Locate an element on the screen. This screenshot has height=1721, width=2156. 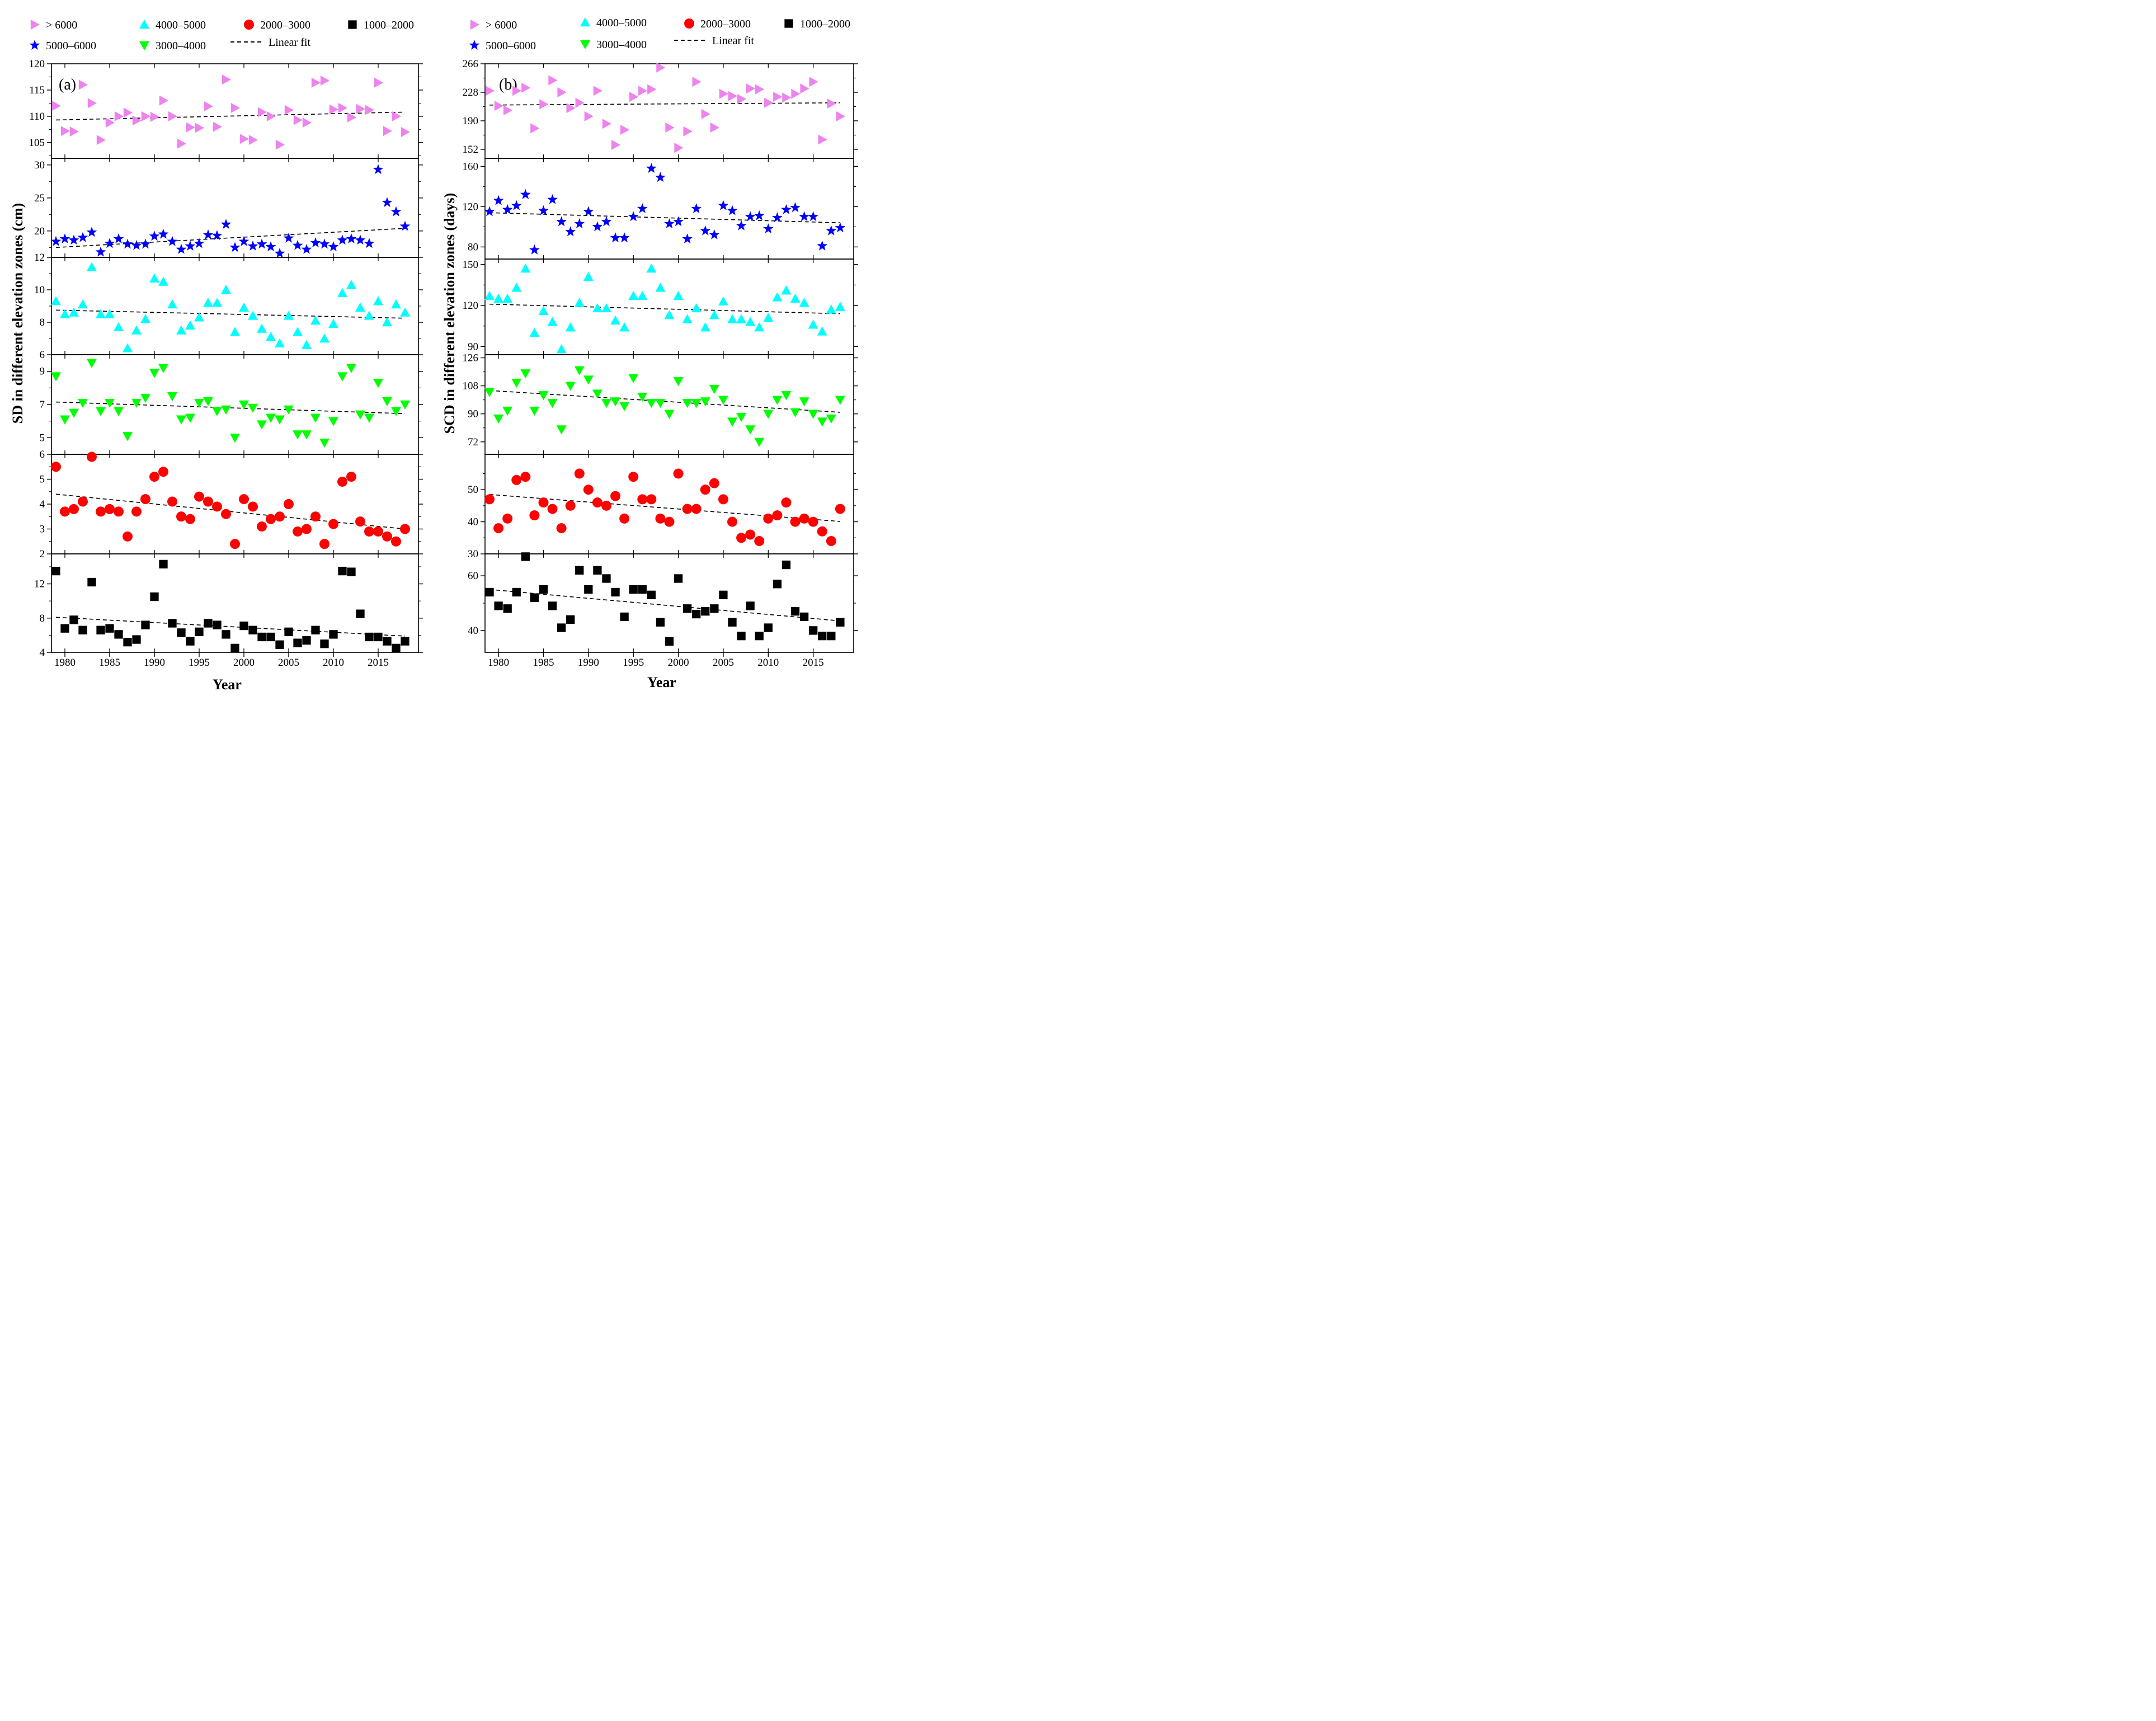
panel-a-y-tick-label-z3000: 9 is located at coordinates (42, 372).